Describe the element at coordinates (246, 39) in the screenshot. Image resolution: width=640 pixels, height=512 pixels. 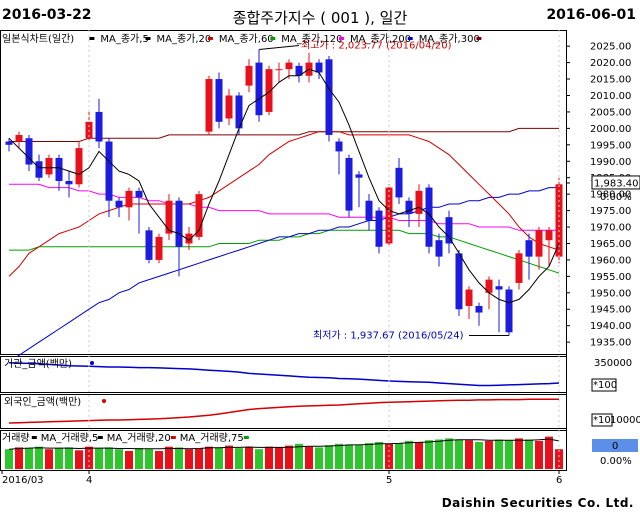
I see `legend-item: MA_종가,60` at that location.